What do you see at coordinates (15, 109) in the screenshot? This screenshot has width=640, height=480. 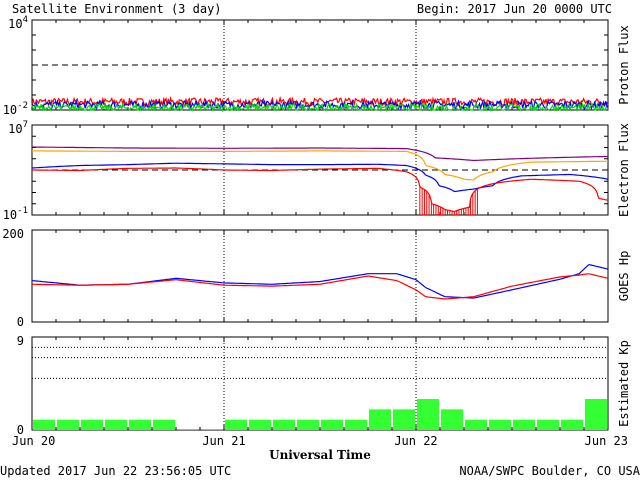 I see `y-tick-label: 10⁻²` at bounding box center [15, 109].